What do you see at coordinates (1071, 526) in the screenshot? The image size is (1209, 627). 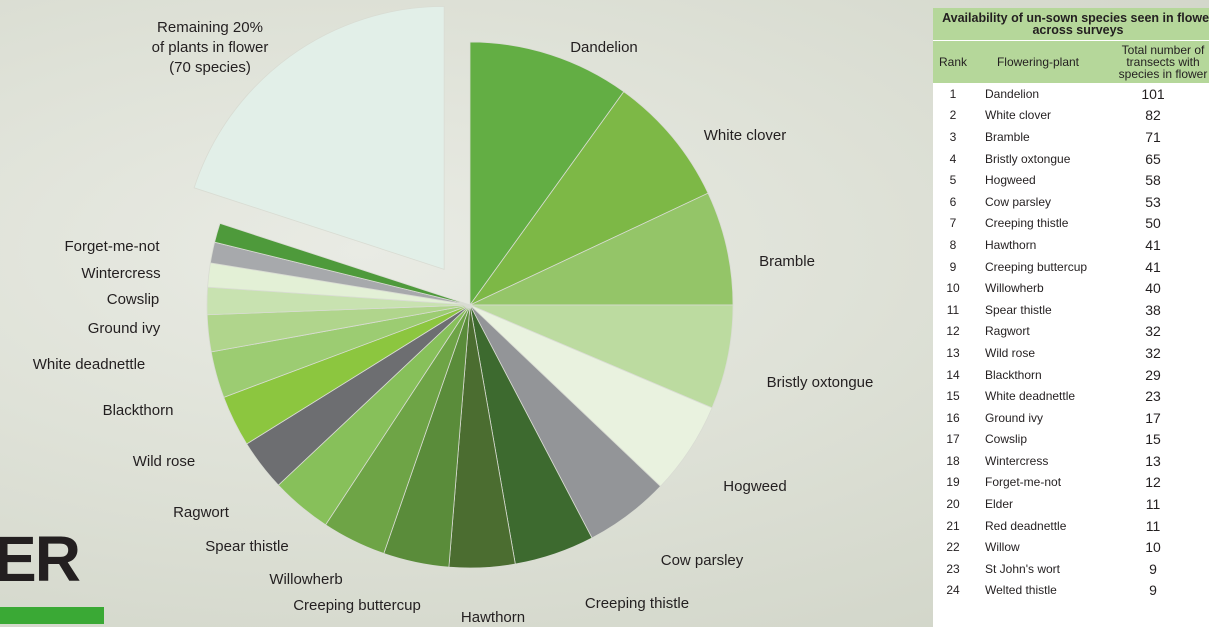 I see `table-row: 21 Red deadnettle 11` at bounding box center [1071, 526].